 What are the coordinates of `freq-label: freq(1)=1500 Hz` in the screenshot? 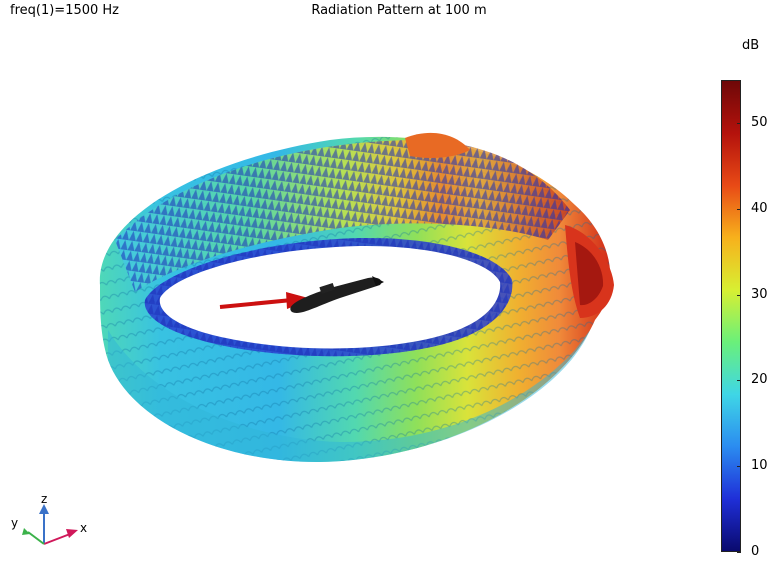 It's located at (65, 10).